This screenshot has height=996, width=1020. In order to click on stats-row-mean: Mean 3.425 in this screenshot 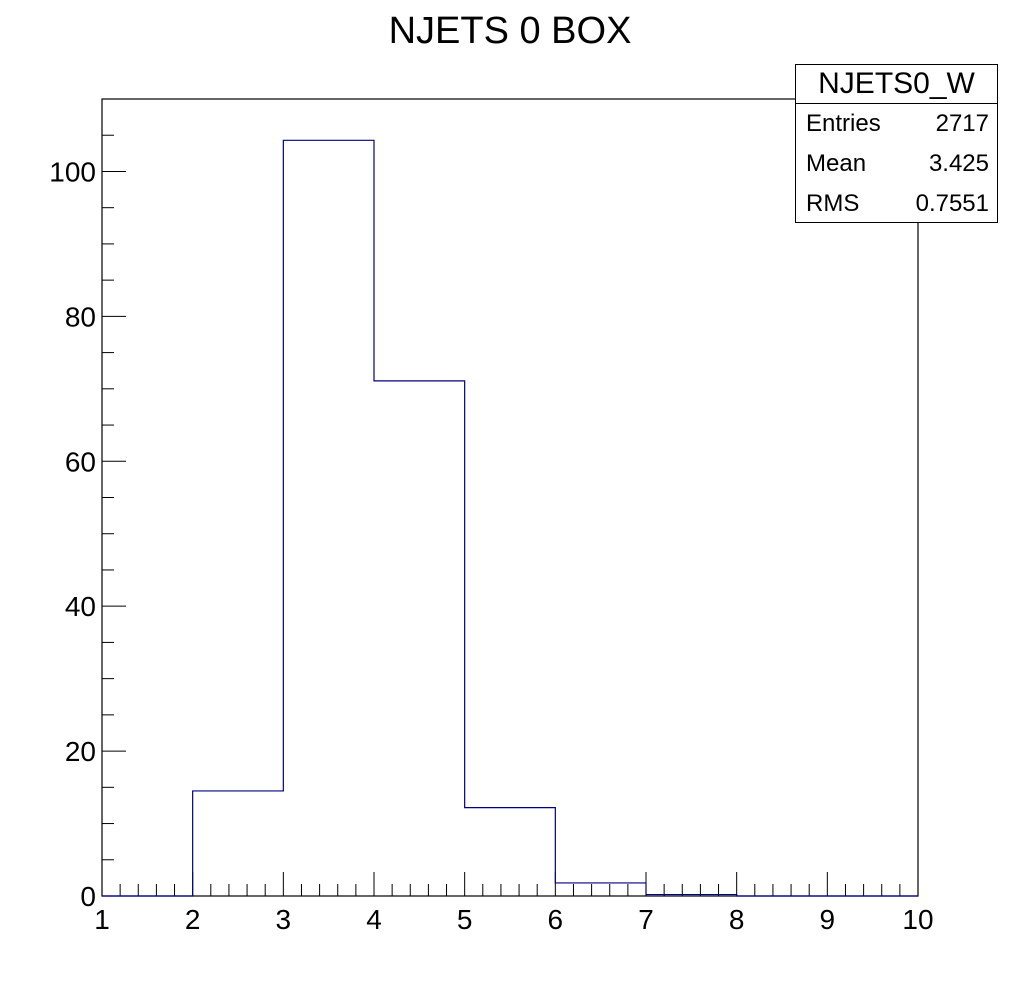, I will do `click(896, 164)`.